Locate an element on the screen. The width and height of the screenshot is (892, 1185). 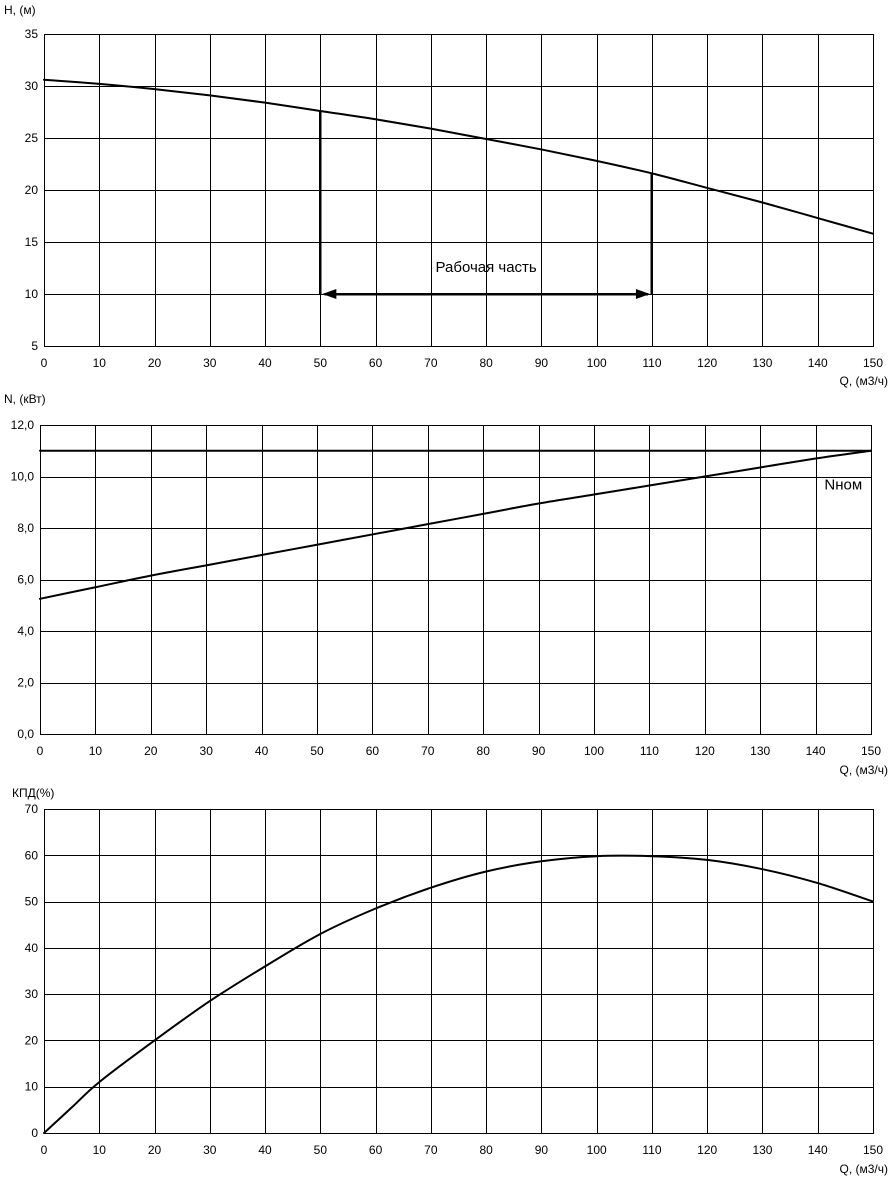
working-range-label: Рабочая часть is located at coordinates (486, 267).